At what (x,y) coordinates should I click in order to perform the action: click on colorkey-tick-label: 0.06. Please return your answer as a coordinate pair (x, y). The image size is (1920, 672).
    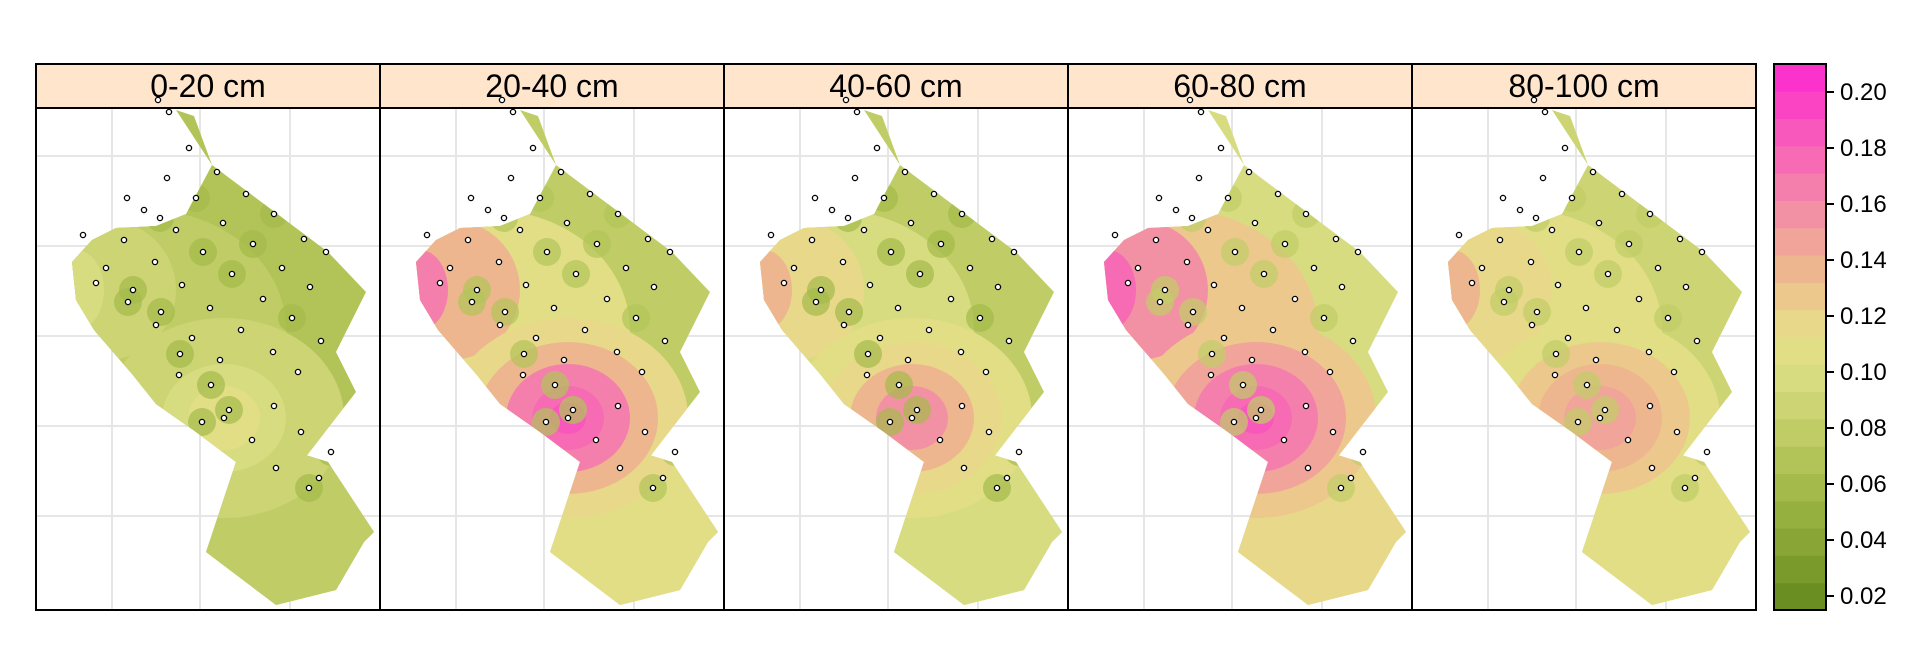
    Looking at the image, I should click on (1863, 484).